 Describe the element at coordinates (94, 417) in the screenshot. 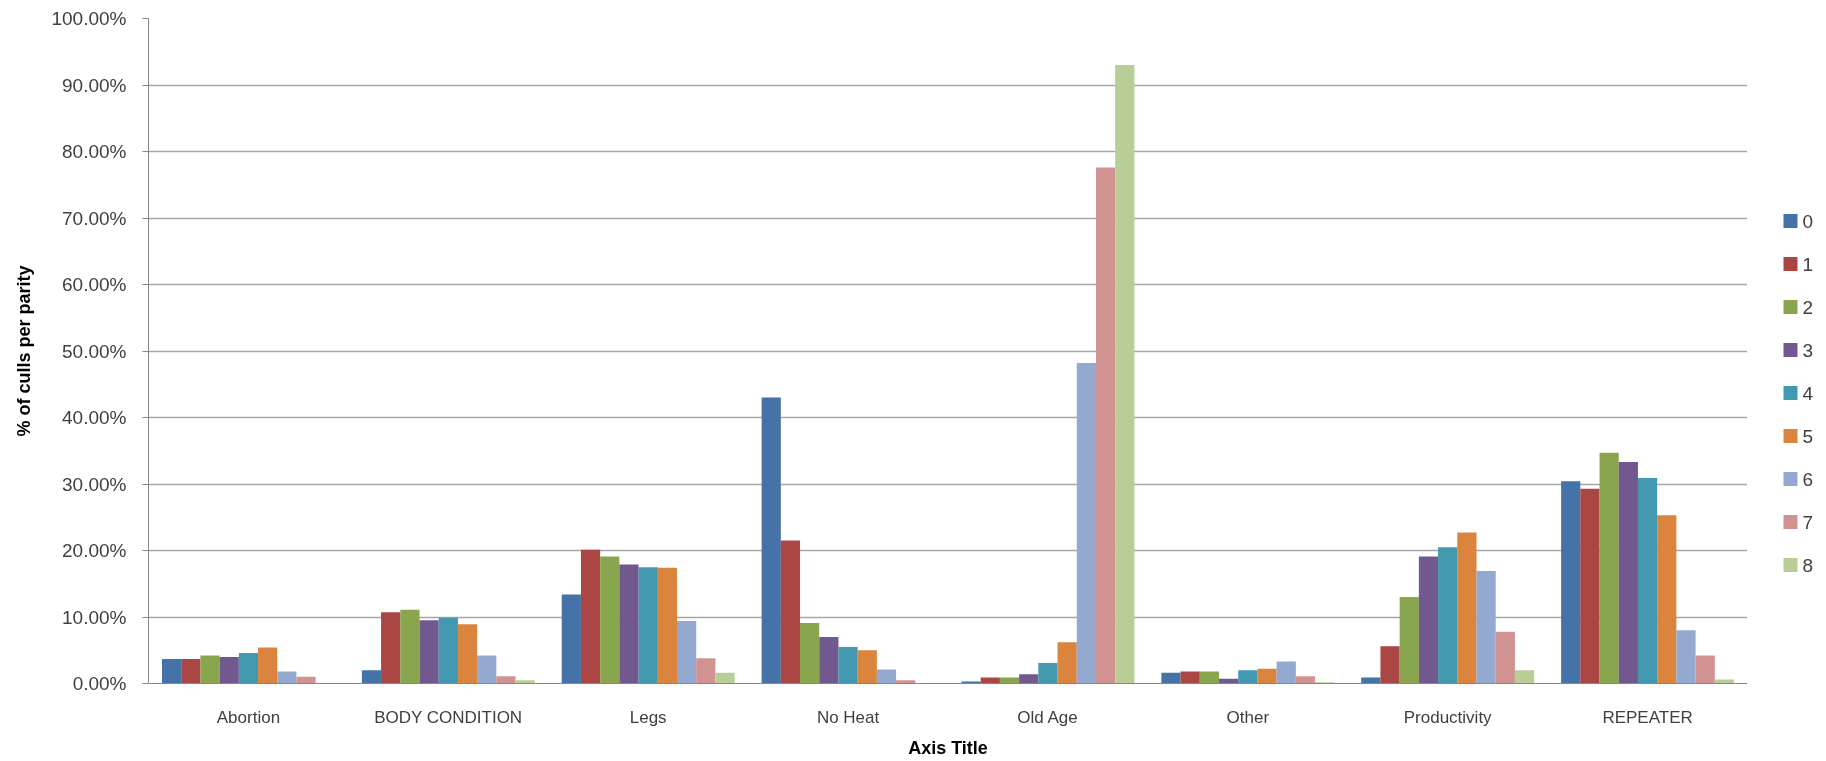

I see `y-tick-label: 40.00%` at that location.